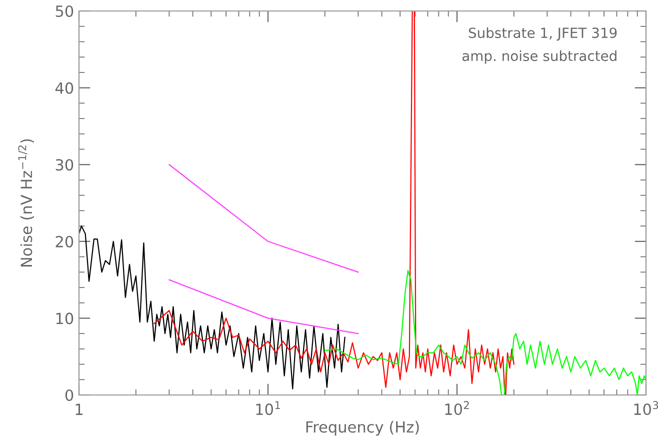 This screenshot has height=443, width=658. What do you see at coordinates (542, 34) in the screenshot?
I see `annotation: Substrate 1, JFET 319` at bounding box center [542, 34].